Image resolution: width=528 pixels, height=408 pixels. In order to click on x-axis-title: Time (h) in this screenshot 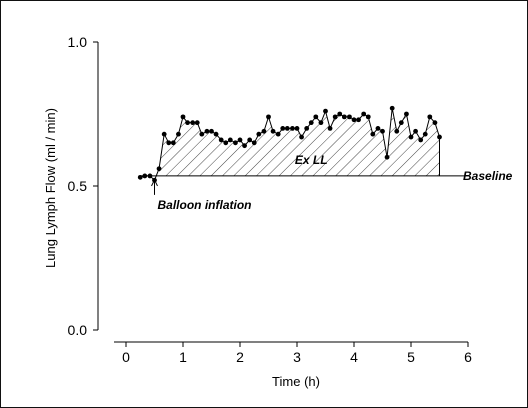, I will do `click(296, 381)`.